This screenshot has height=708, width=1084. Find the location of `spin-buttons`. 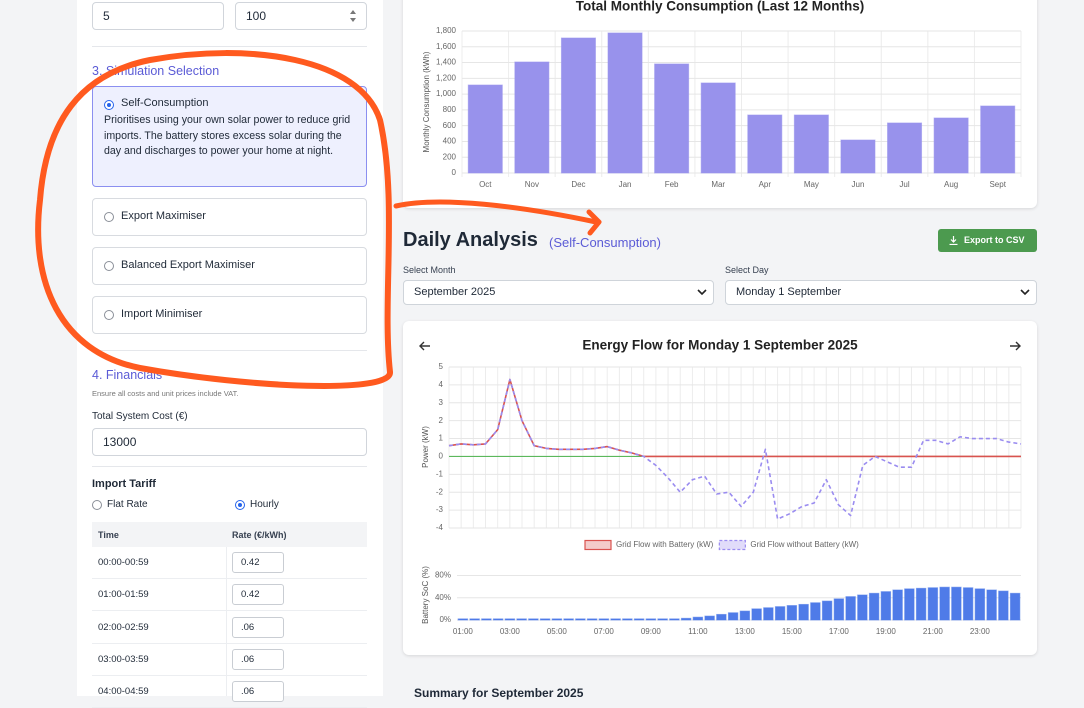

spin-buttons is located at coordinates (353, 16).